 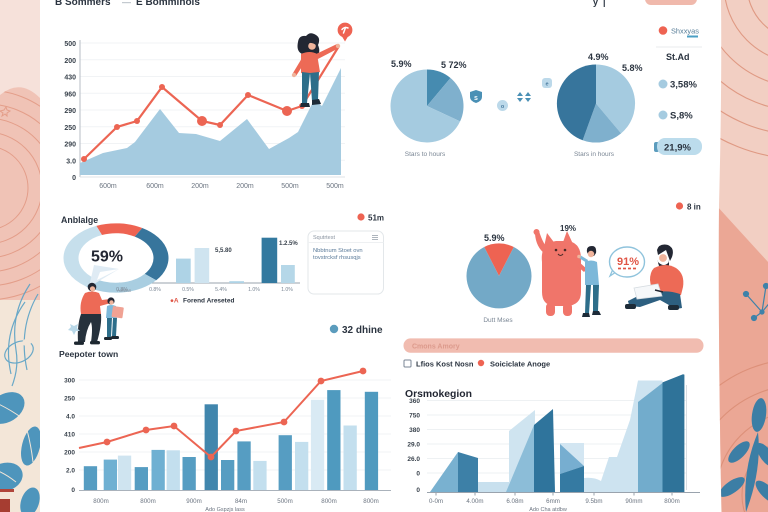 What do you see at coordinates (694, 207) in the screenshot?
I see `svg-text: 8 in` at bounding box center [694, 207].